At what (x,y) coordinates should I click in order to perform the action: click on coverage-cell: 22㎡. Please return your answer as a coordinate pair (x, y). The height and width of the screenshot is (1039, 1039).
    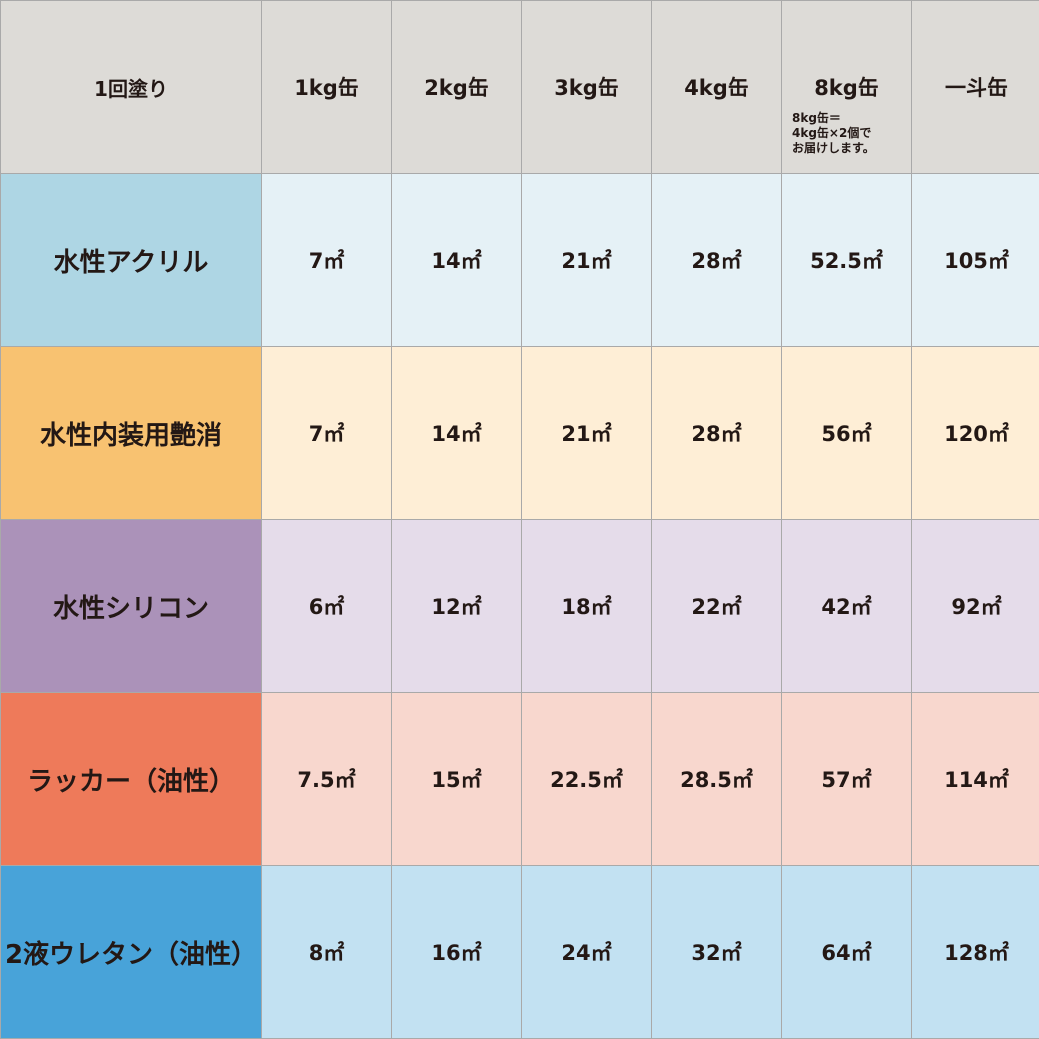
    Looking at the image, I should click on (716, 606).